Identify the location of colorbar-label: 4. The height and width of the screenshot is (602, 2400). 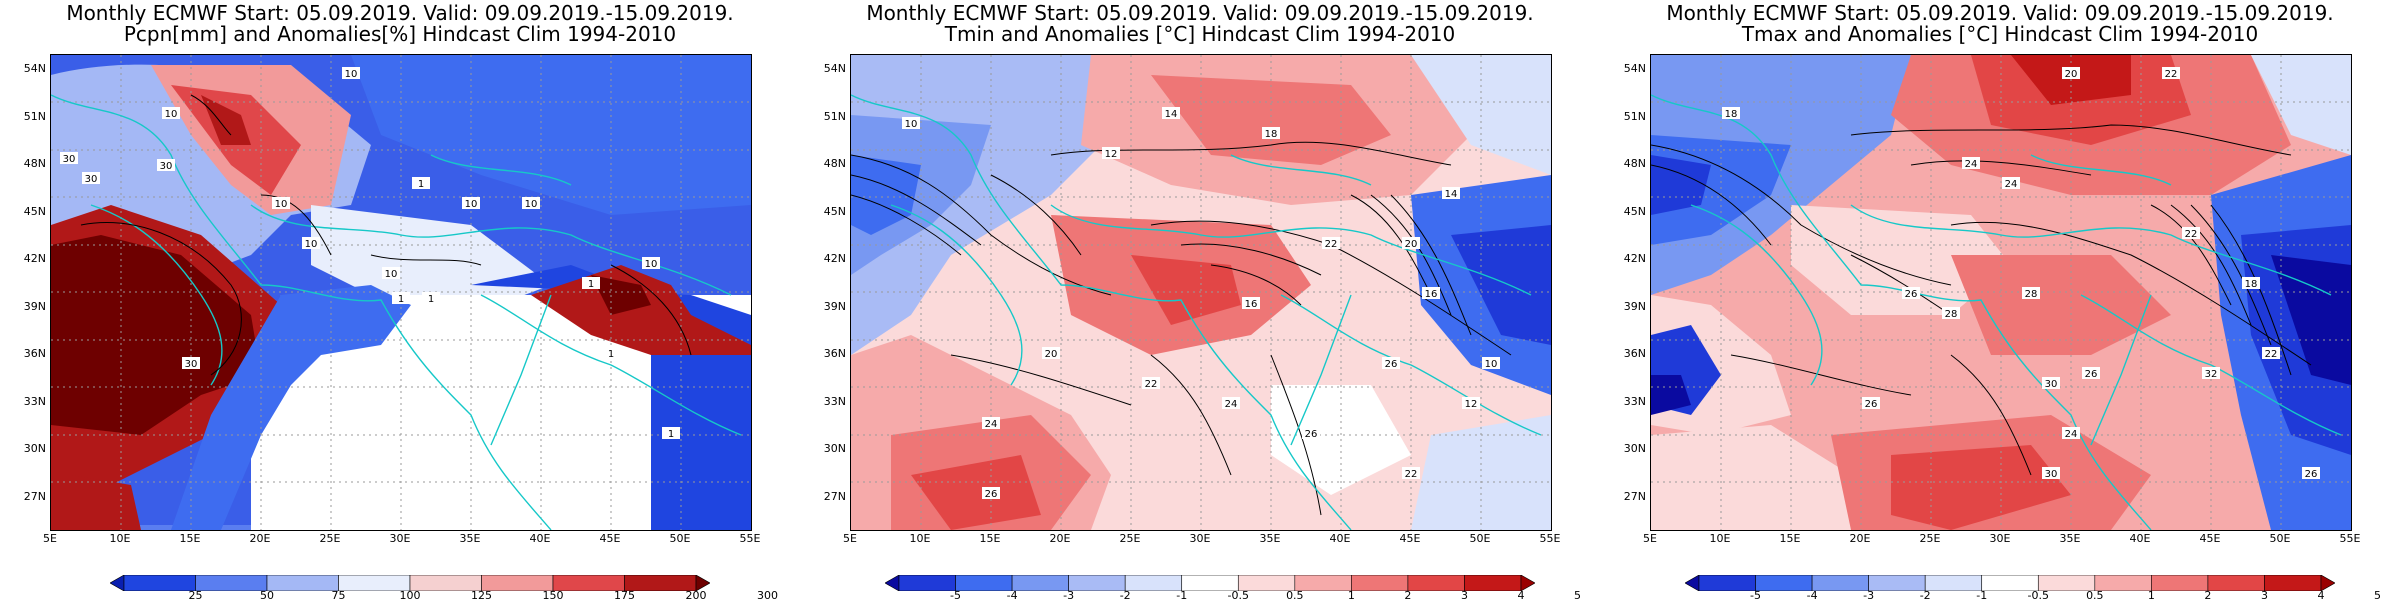
(2321, 595).